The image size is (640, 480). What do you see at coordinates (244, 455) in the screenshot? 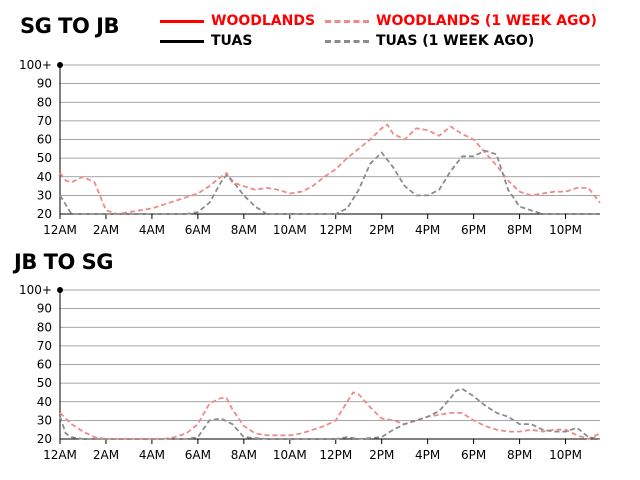
I see `jb-to-sg-x-tick-label: 8AM` at bounding box center [244, 455].